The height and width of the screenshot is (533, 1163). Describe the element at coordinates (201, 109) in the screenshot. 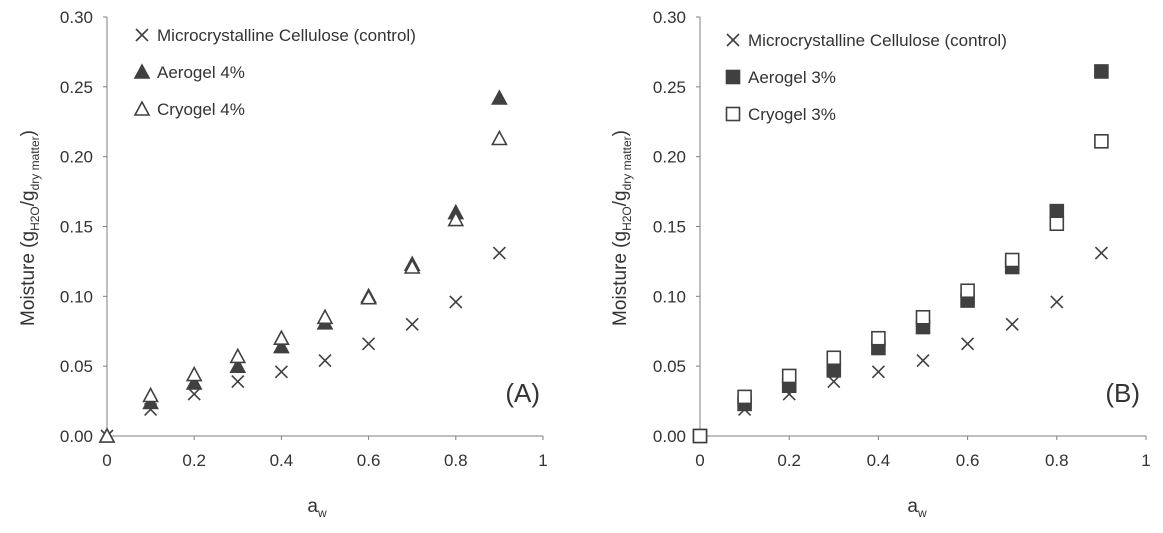

I see `legend-label: Cryogel 4%` at that location.